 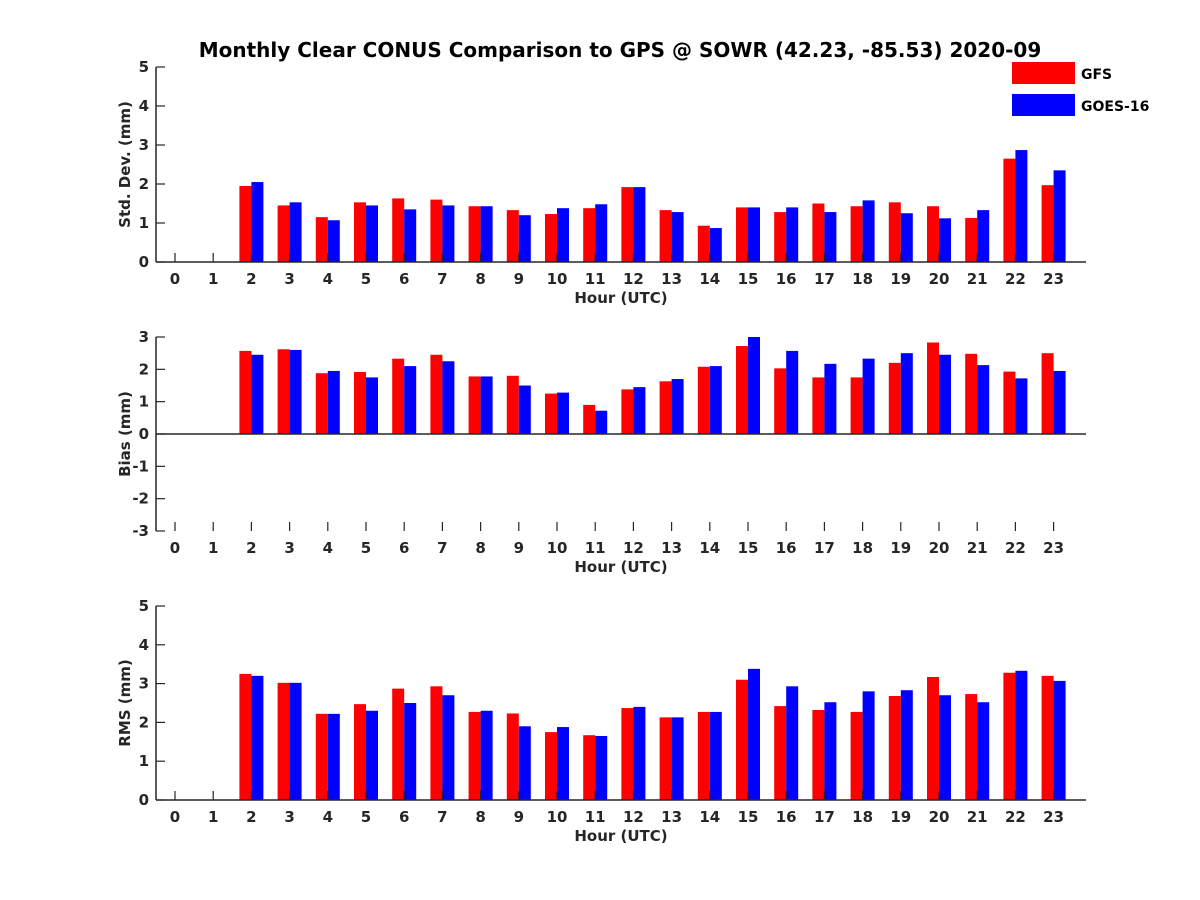 What do you see at coordinates (328, 548) in the screenshot?
I see `bias-x-tick-label: 4` at bounding box center [328, 548].